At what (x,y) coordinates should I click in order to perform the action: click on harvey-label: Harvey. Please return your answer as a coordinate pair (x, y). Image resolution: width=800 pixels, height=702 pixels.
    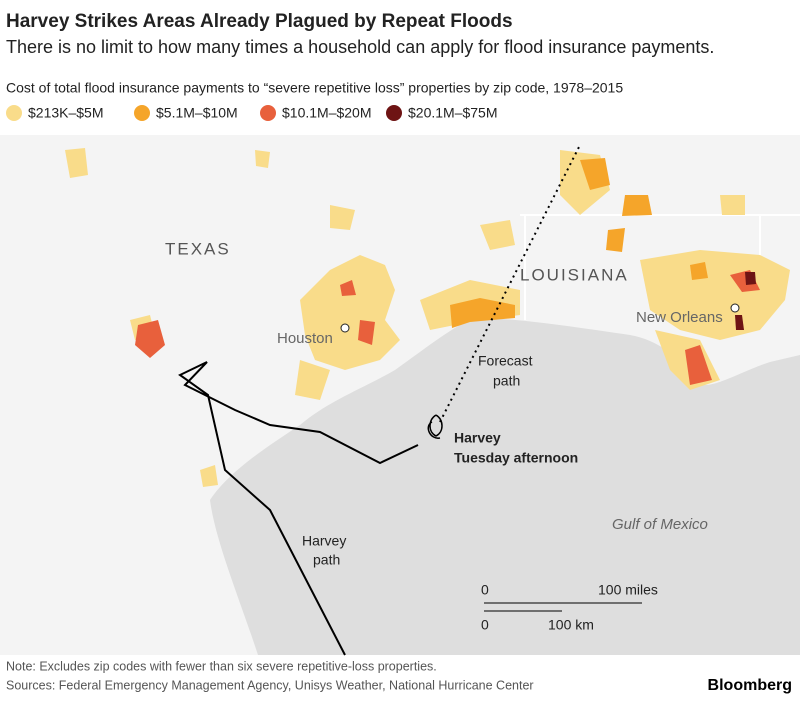
    Looking at the image, I should click on (477, 438).